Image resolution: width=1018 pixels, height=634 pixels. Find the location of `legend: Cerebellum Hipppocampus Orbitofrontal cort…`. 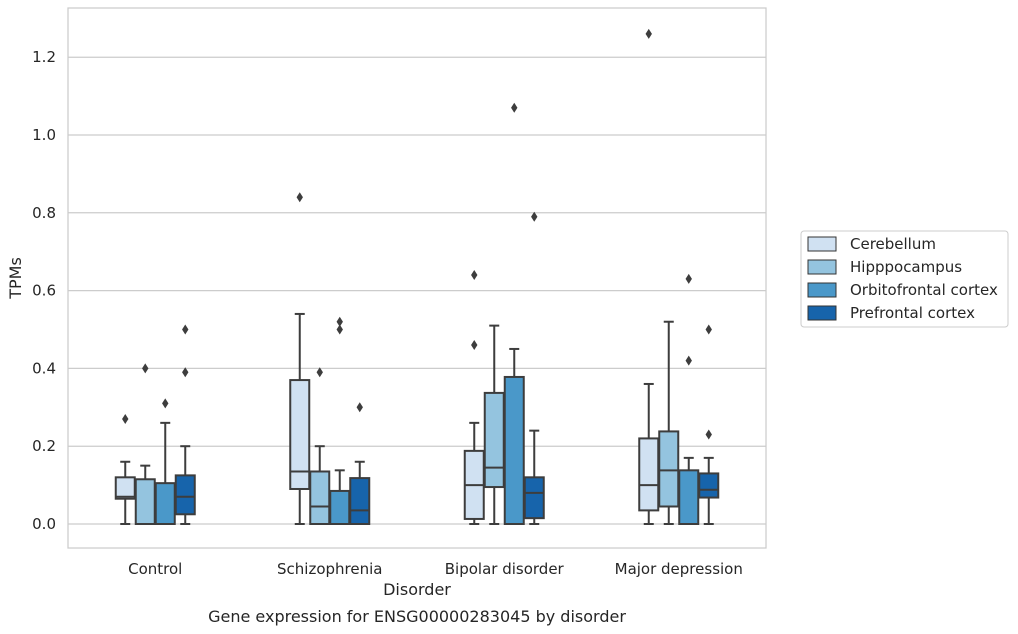

legend: Cerebellum Hipppocampus Orbitofrontal cort… is located at coordinates (904, 279).